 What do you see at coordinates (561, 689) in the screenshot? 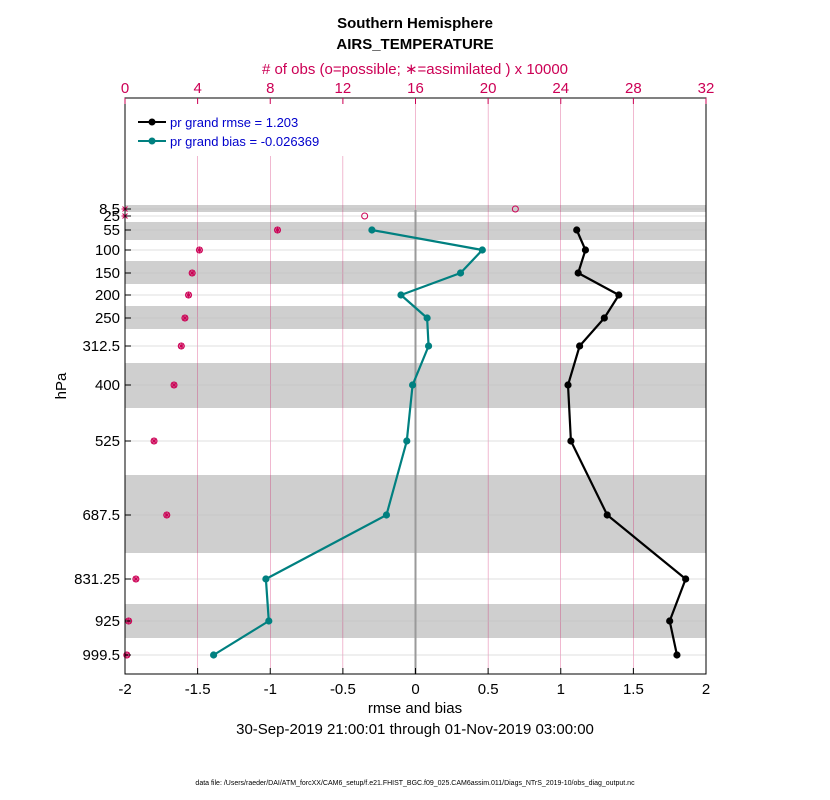
I see `x-tick-label-6: 1` at bounding box center [561, 689].